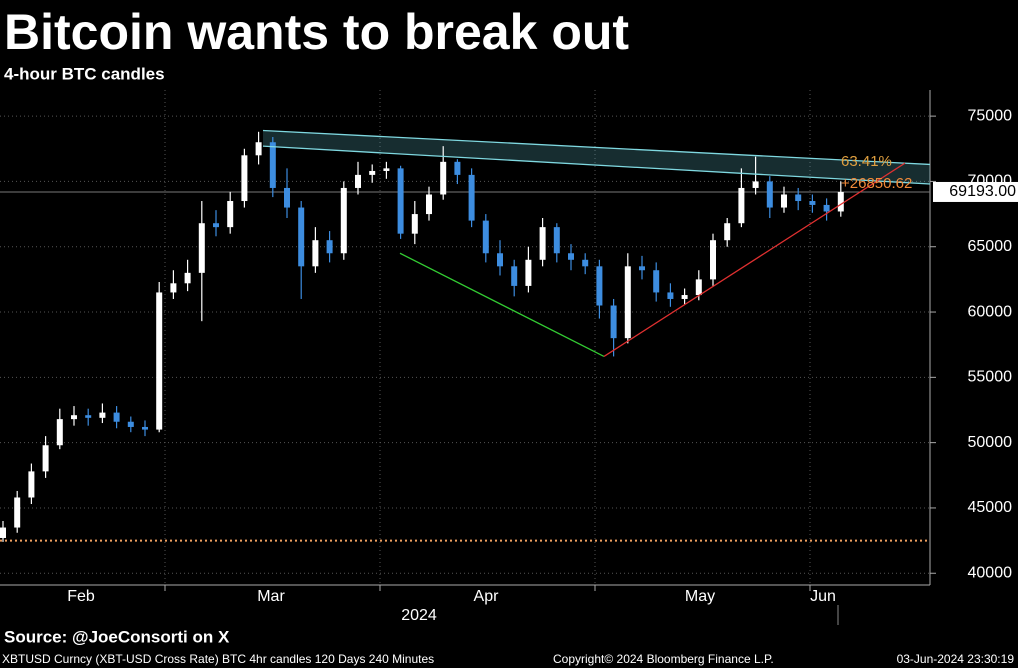 Image resolution: width=1018 pixels, height=668 pixels. Describe the element at coordinates (990, 572) in the screenshot. I see `y-tick-label: 40000` at that location.